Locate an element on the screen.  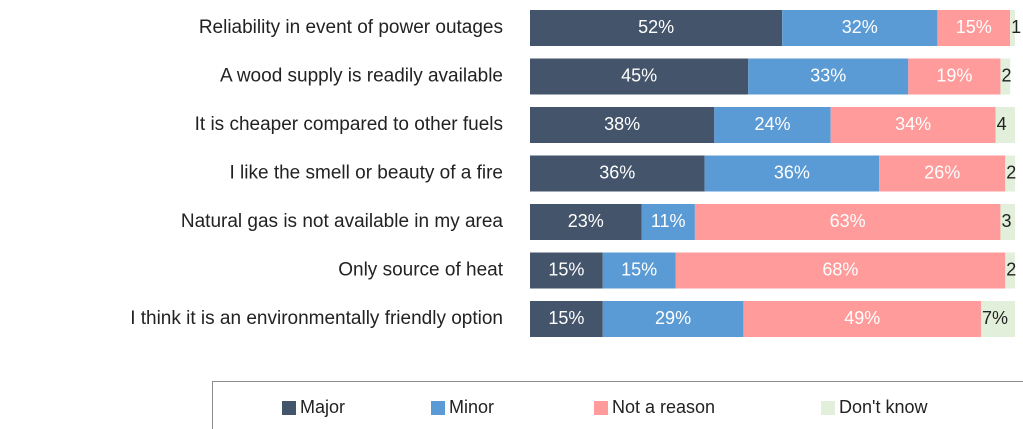
category-label: A wood supply is readily available is located at coordinates (361, 76).